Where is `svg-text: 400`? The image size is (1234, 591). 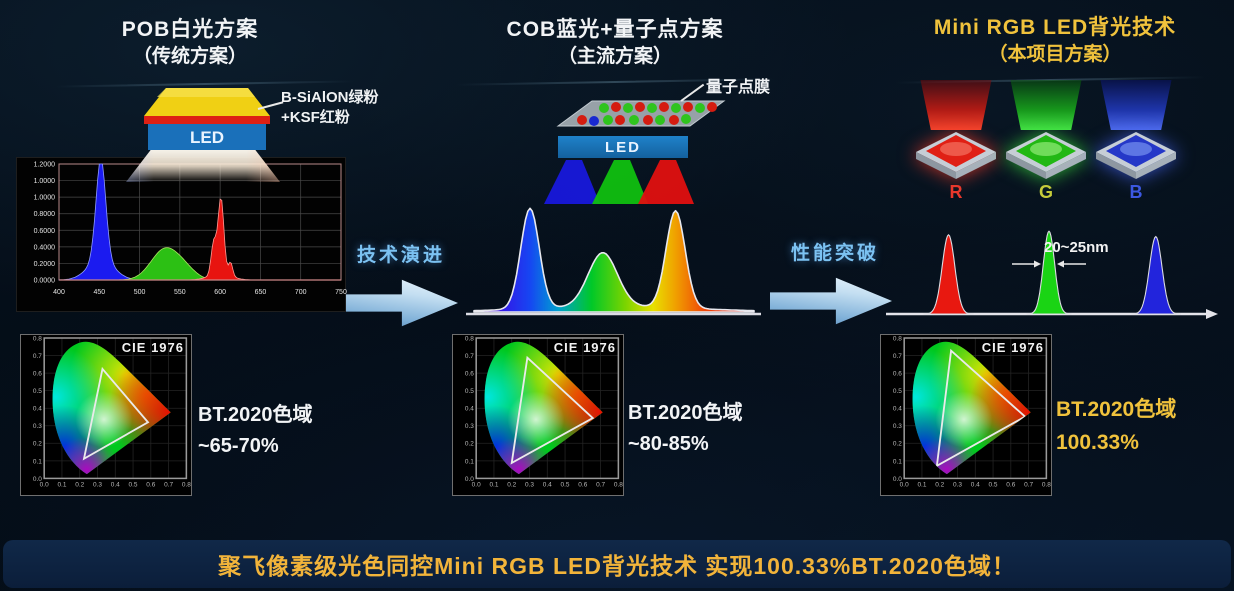
svg-text: 400 is located at coordinates (59, 292).